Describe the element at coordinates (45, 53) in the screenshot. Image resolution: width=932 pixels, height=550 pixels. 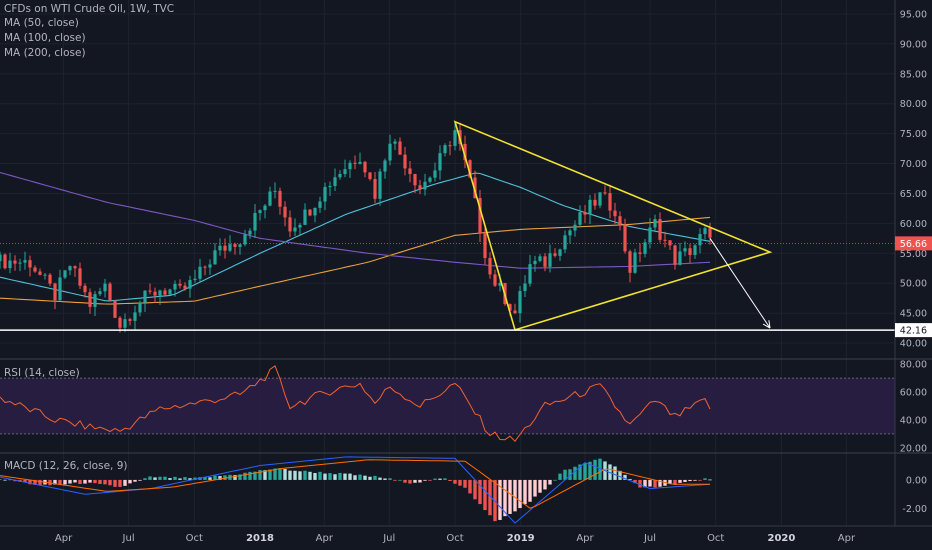
I see `indicator-ma200: MA (200, close)` at that location.